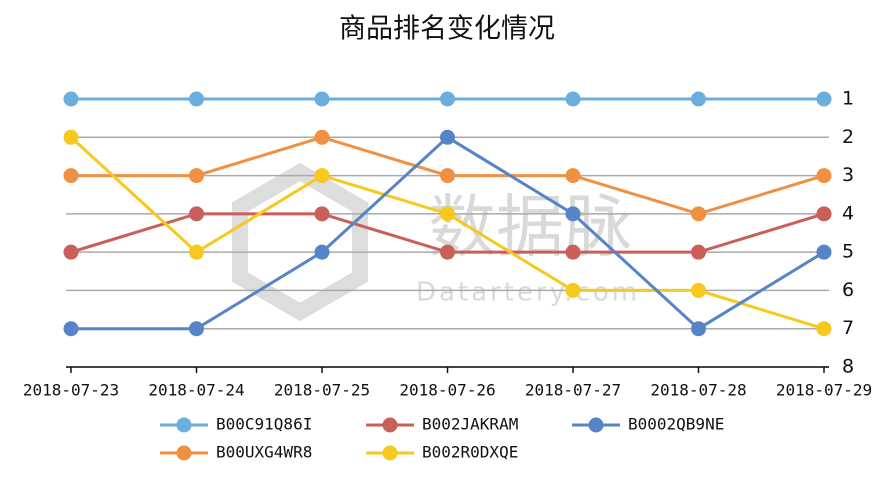 This screenshot has height=487, width=894. I want to click on legend-label: B00C91Q86I, so click(264, 424).